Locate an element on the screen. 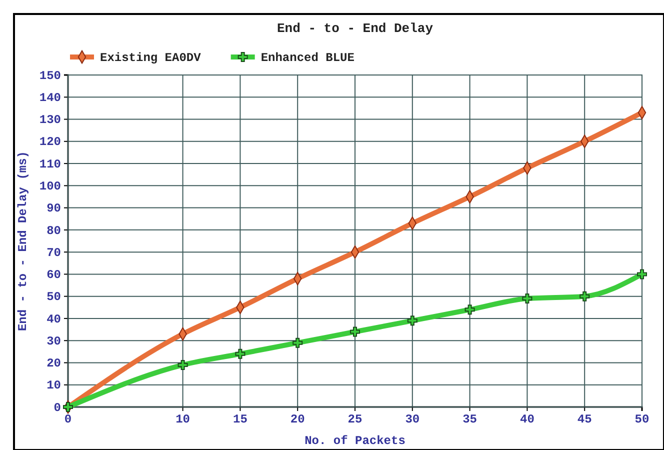 The height and width of the screenshot is (450, 664). y-tick-label: 70 is located at coordinates (53, 253).